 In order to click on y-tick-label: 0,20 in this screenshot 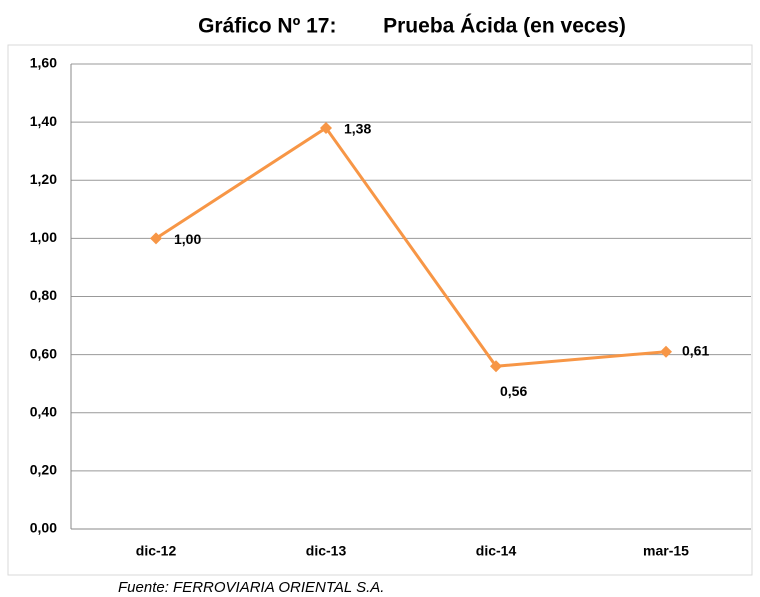, I will do `click(43, 470)`.